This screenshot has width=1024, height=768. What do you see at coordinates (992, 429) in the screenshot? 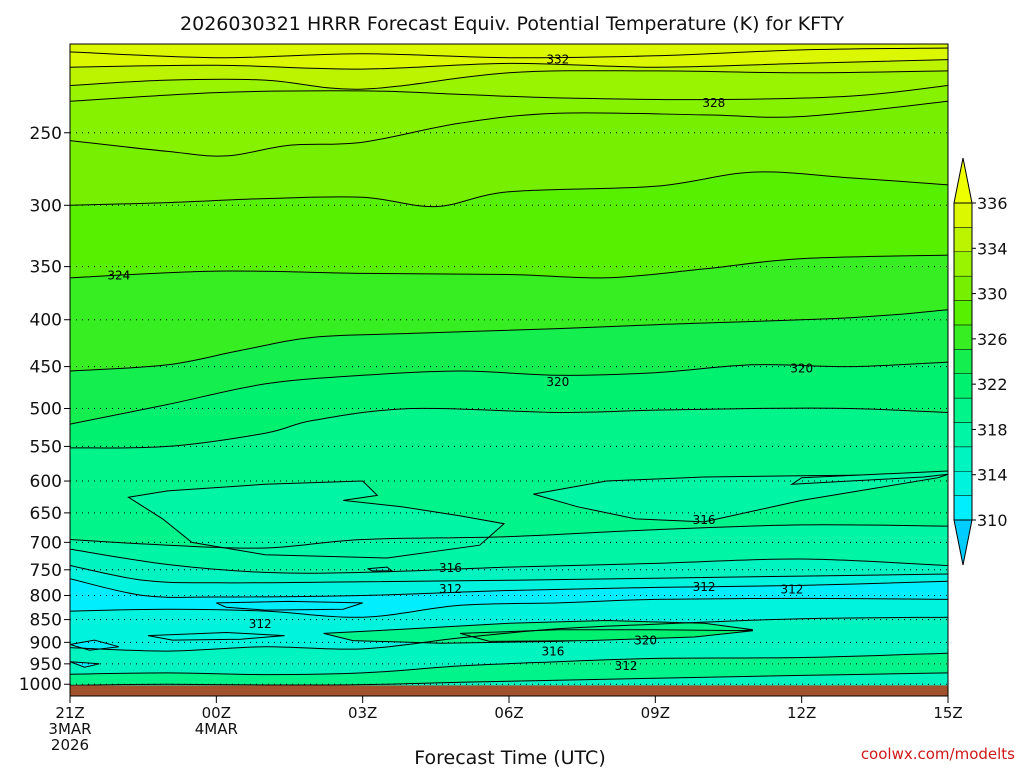
I see `colorbar-label: 318` at bounding box center [992, 429].